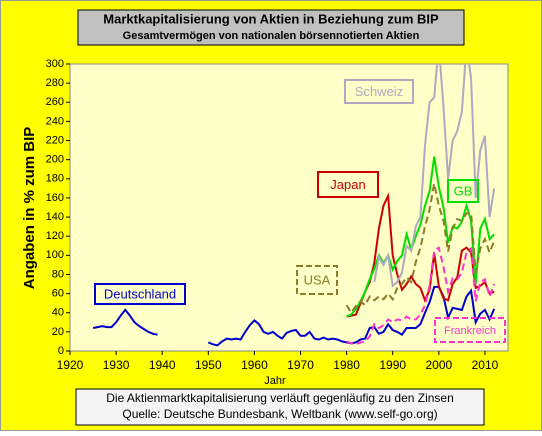 This screenshot has height=436, width=542. What do you see at coordinates (61, 351) in the screenshot?
I see `y-tick-label: 0` at bounding box center [61, 351].